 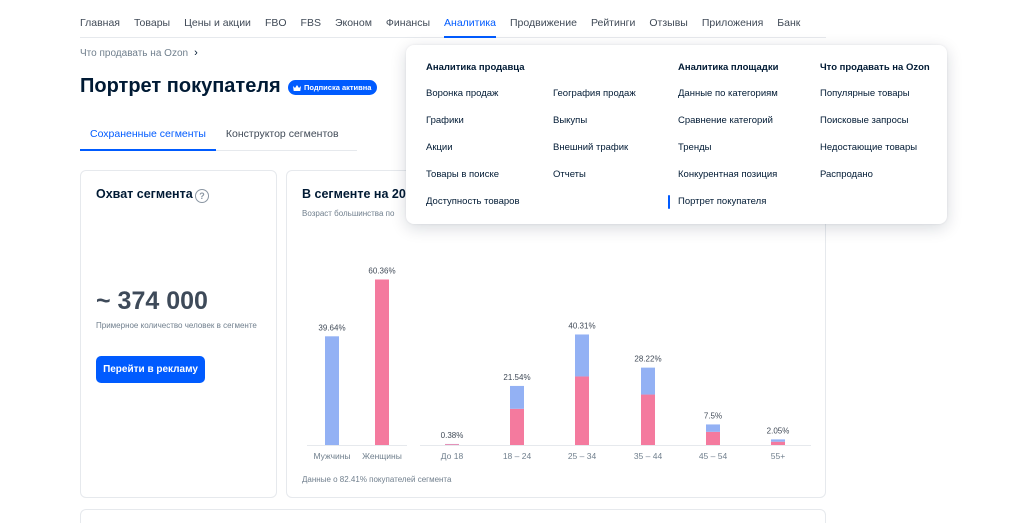 I want to click on nav-item-4: FBS, so click(x=310, y=23).